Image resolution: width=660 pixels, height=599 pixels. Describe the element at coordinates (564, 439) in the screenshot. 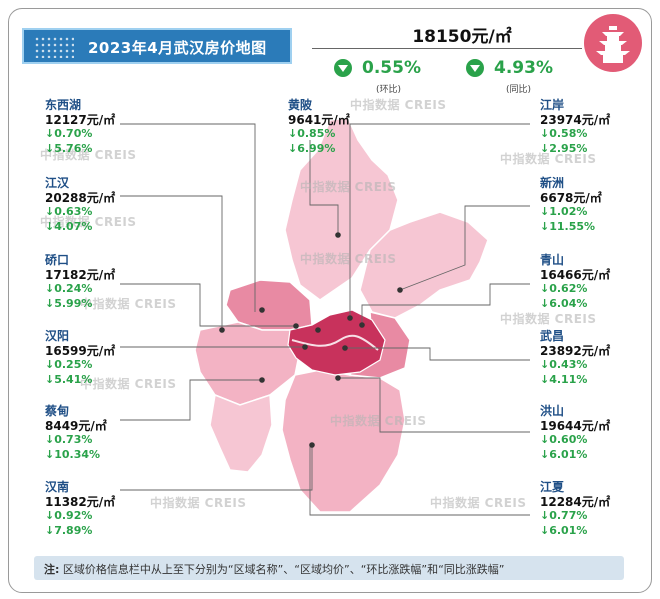

I see `district-mom: ↓0.60%` at that location.